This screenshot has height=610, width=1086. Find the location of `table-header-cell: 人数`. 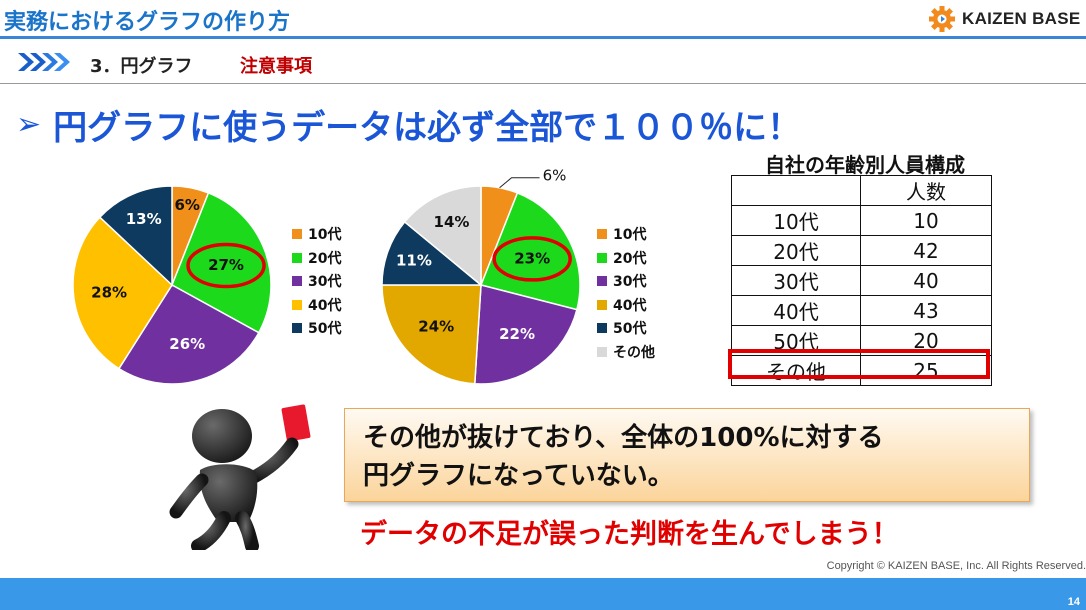

table-header-cell: 人数 is located at coordinates (926, 190).